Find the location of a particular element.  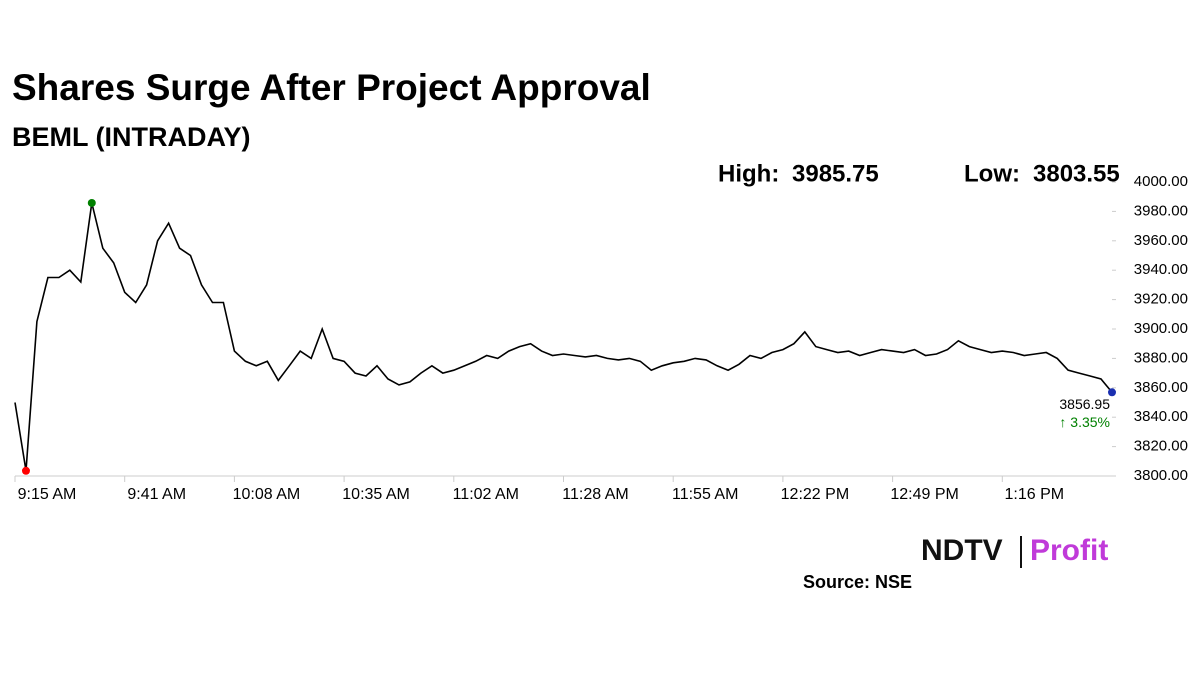

low-value: 3803.55 is located at coordinates (1076, 173).